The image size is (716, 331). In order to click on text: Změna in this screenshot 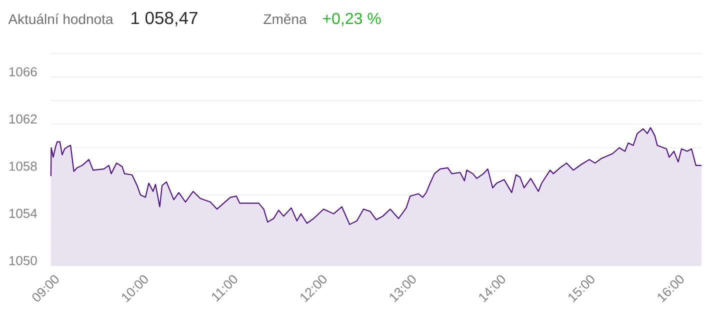, I will do `click(285, 19)`.